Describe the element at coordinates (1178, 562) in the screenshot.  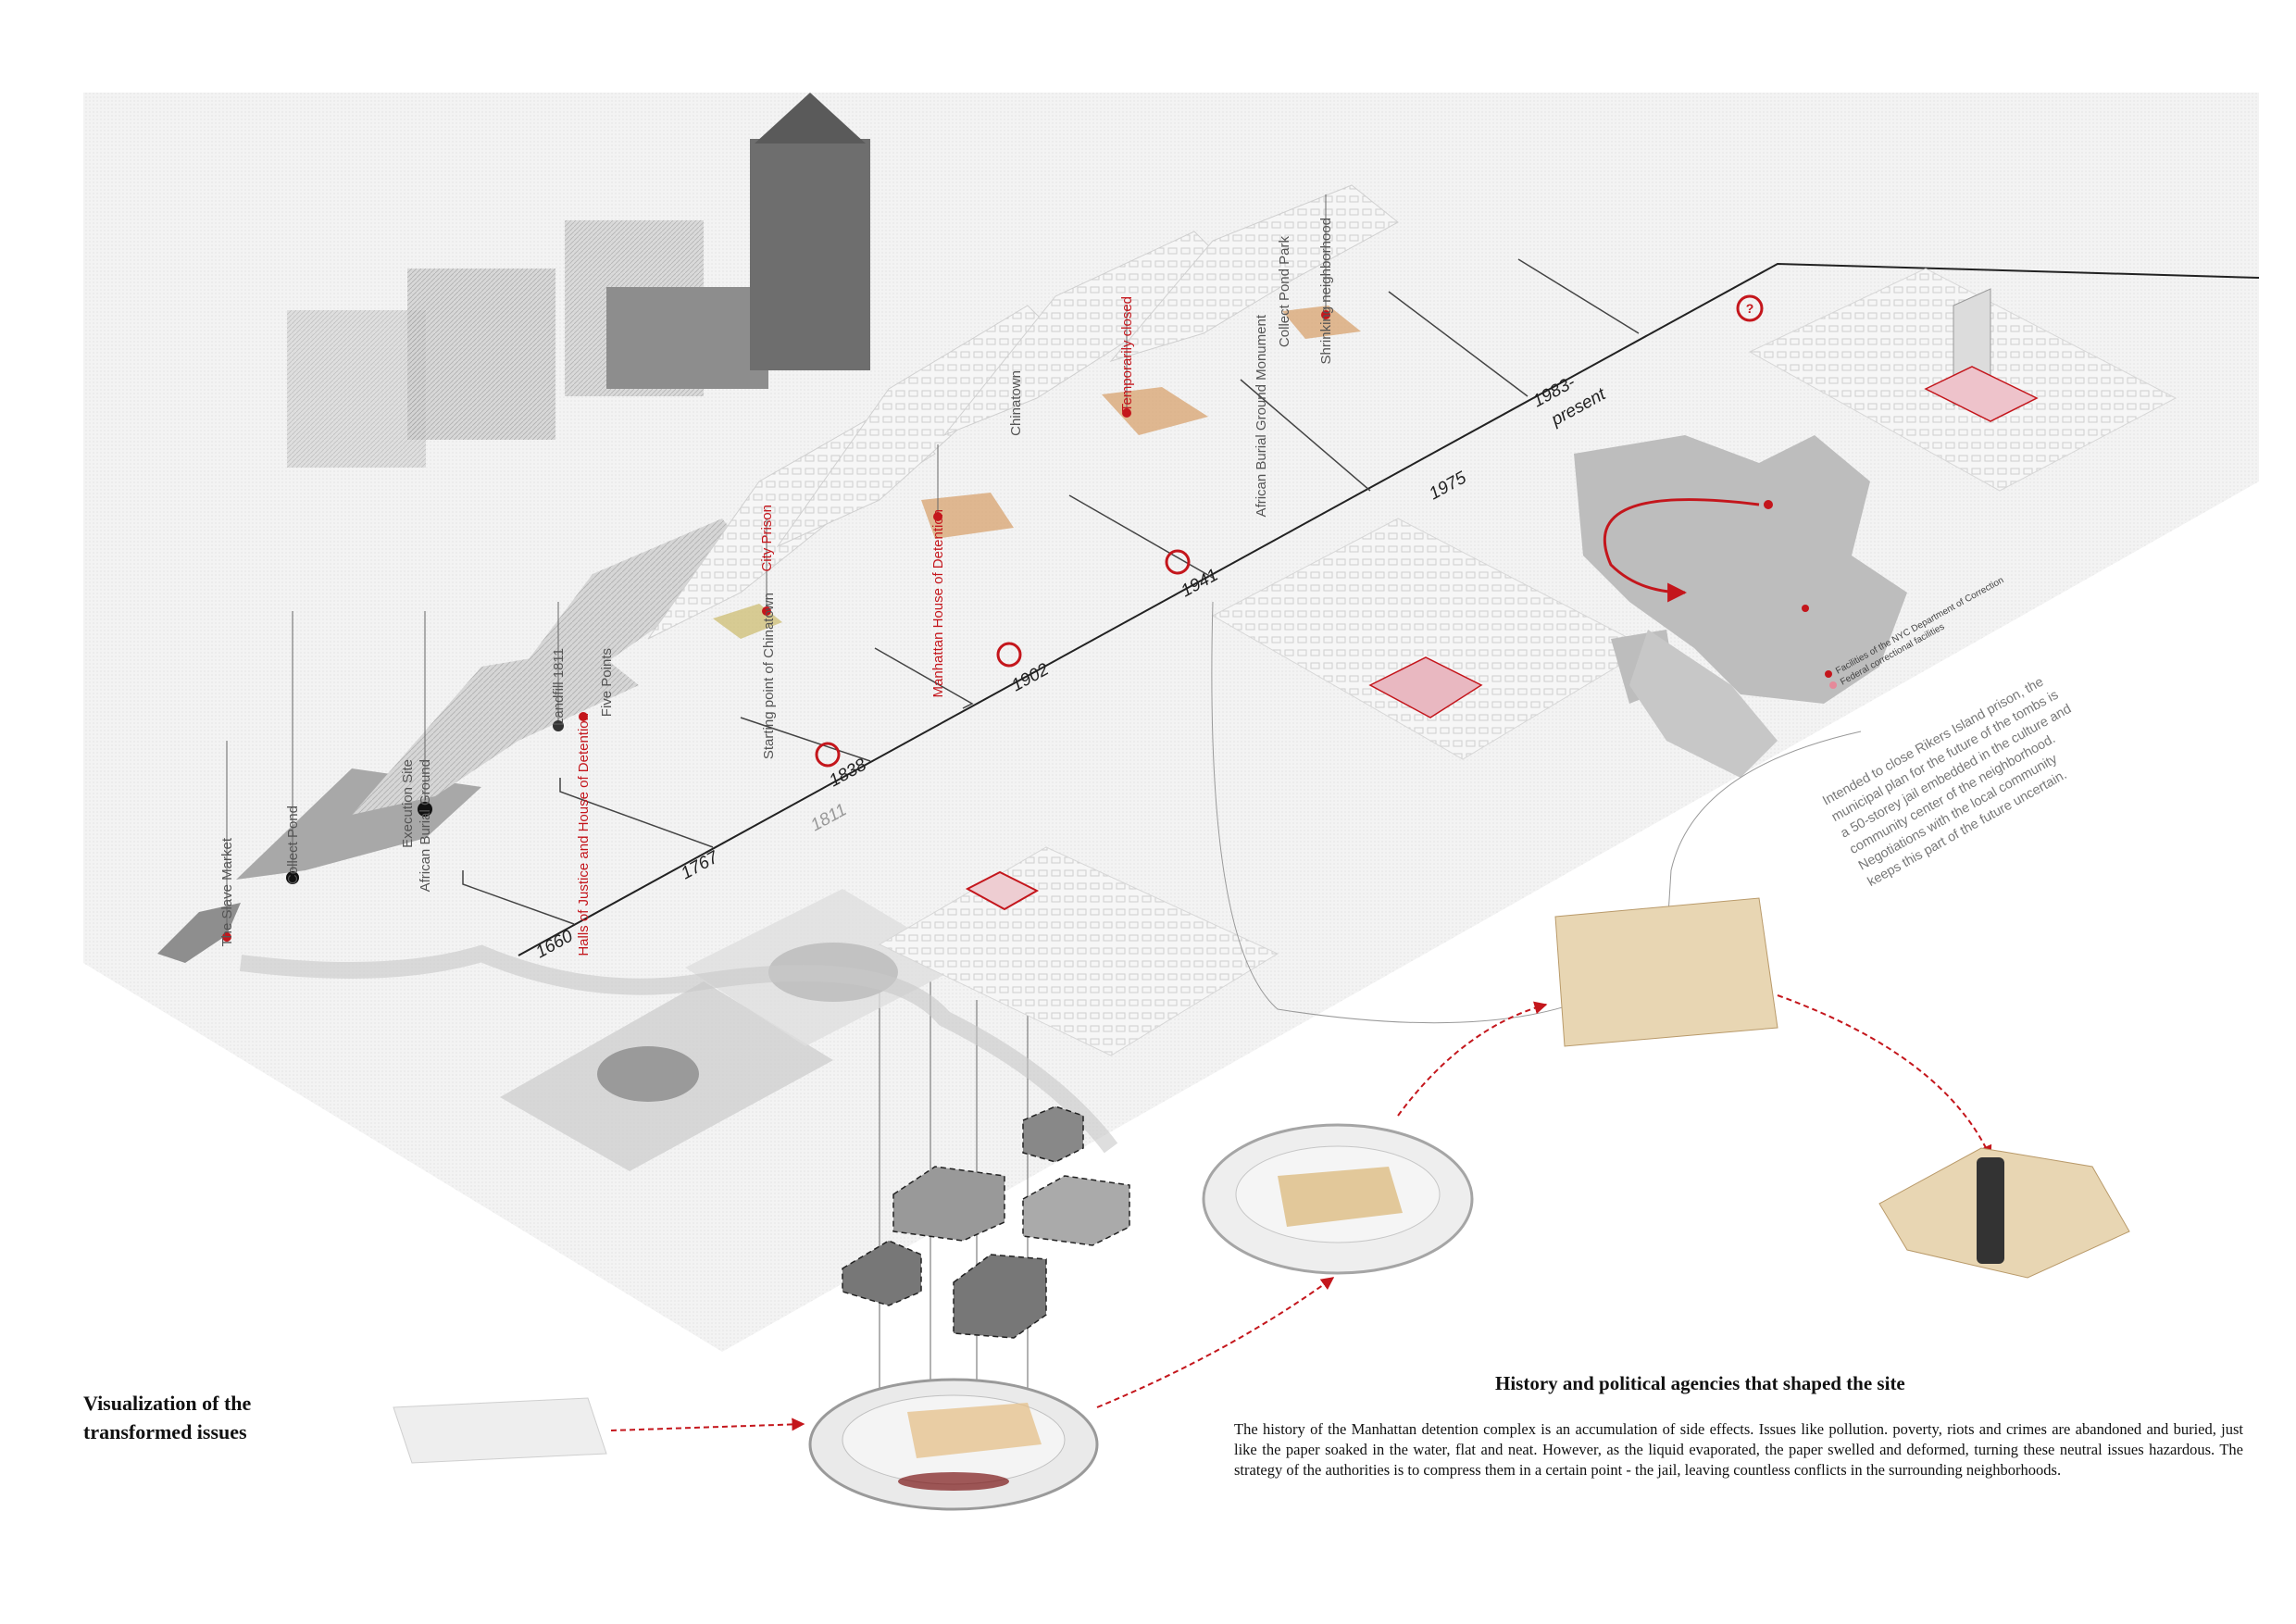
I see `timeline-marker-1941` at that location.